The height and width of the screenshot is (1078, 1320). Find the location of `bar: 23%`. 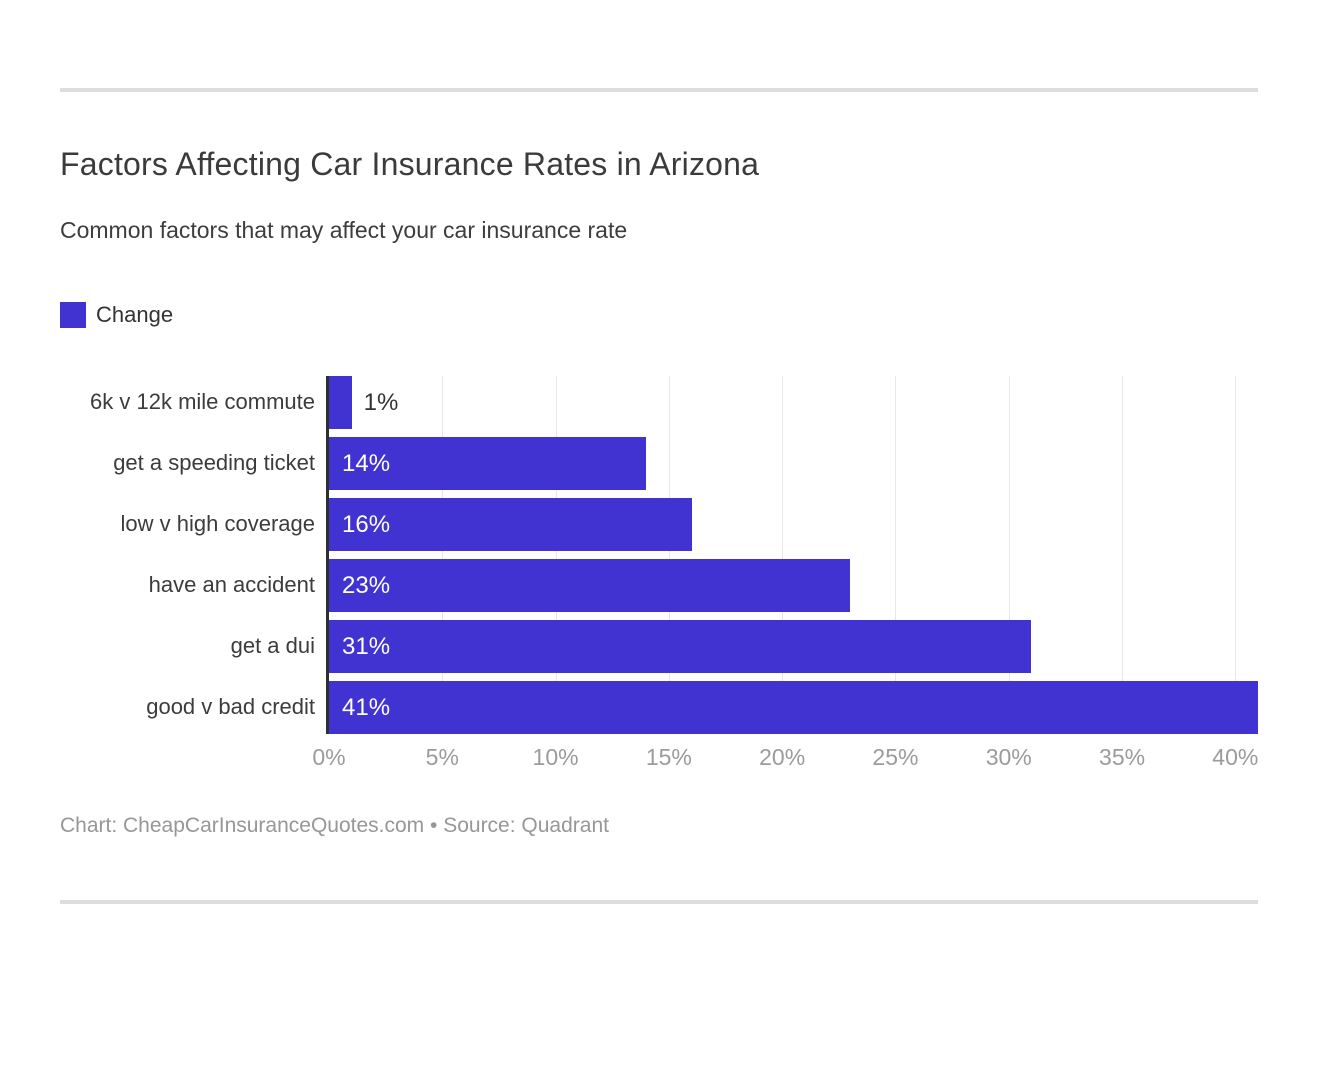

bar: 23% is located at coordinates (590, 585).